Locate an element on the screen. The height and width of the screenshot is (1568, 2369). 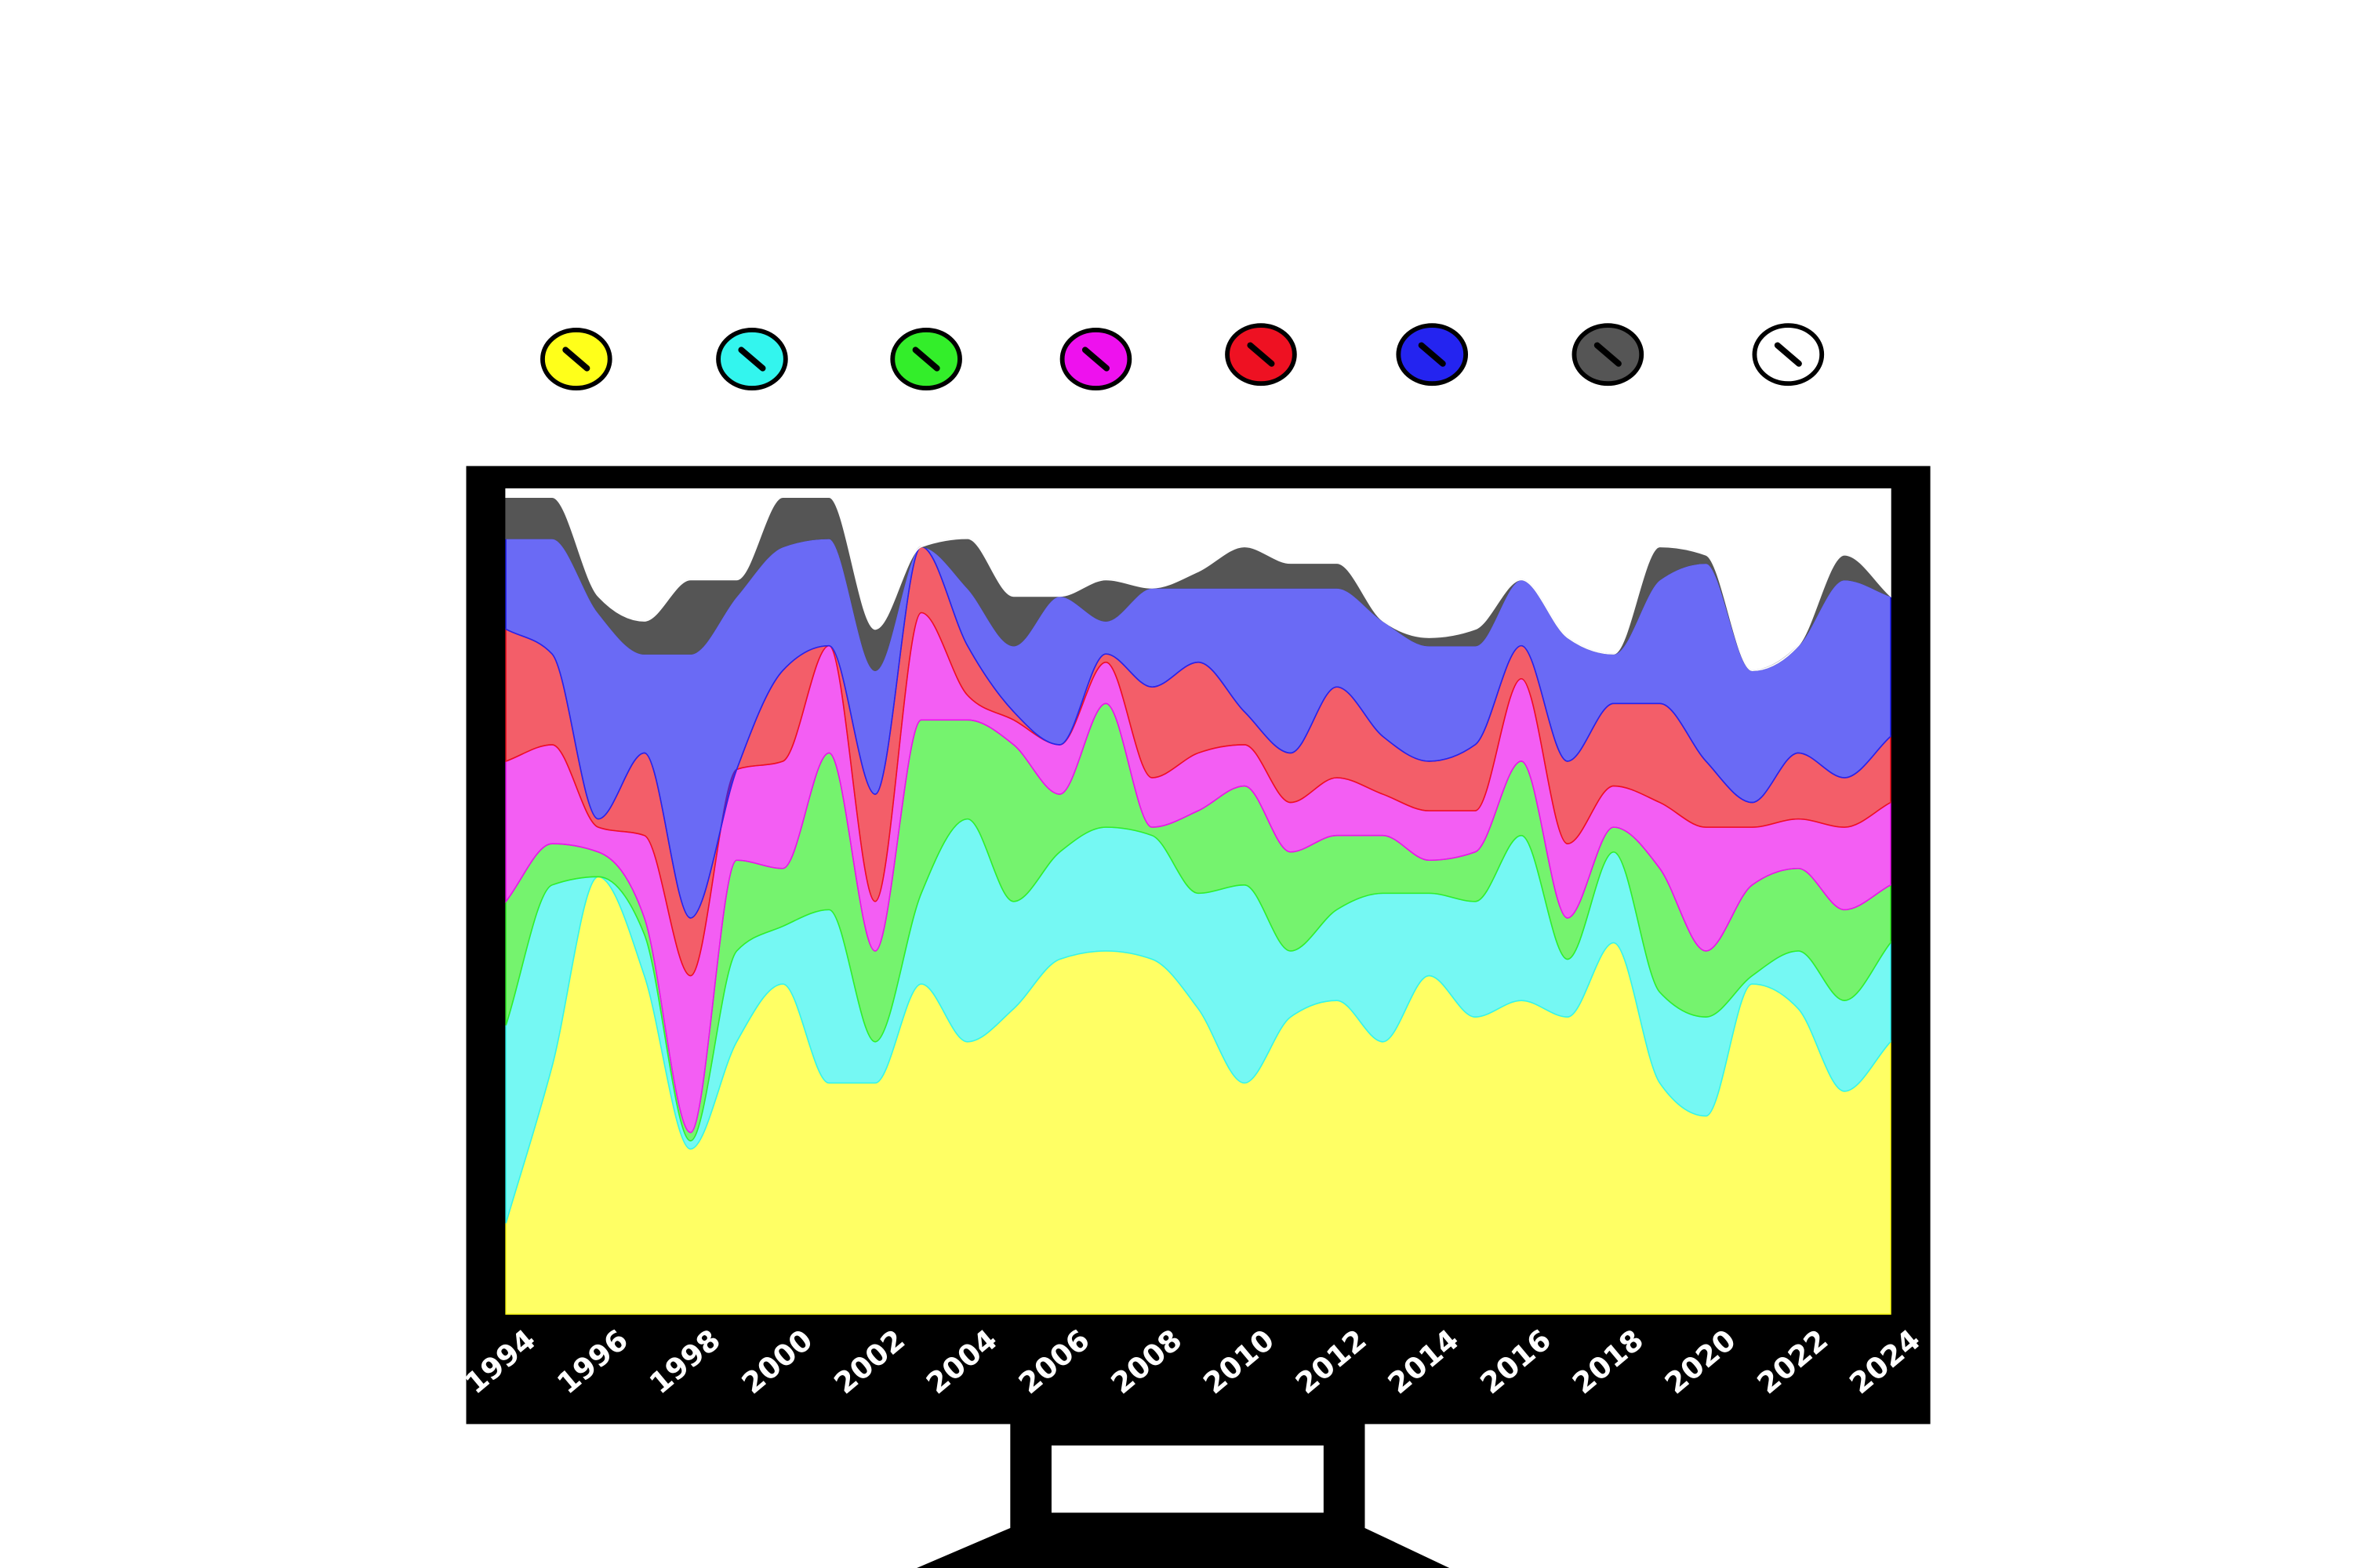
neck-hole is located at coordinates (1188, 1479).